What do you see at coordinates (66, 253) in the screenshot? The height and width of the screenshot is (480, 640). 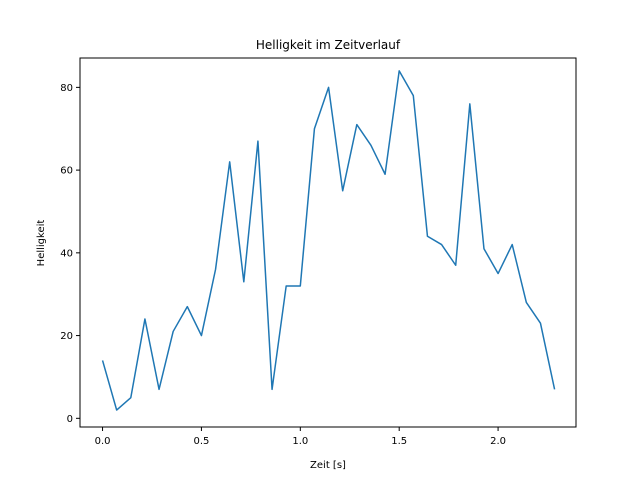 I see `y-tick-label: 40` at bounding box center [66, 253].